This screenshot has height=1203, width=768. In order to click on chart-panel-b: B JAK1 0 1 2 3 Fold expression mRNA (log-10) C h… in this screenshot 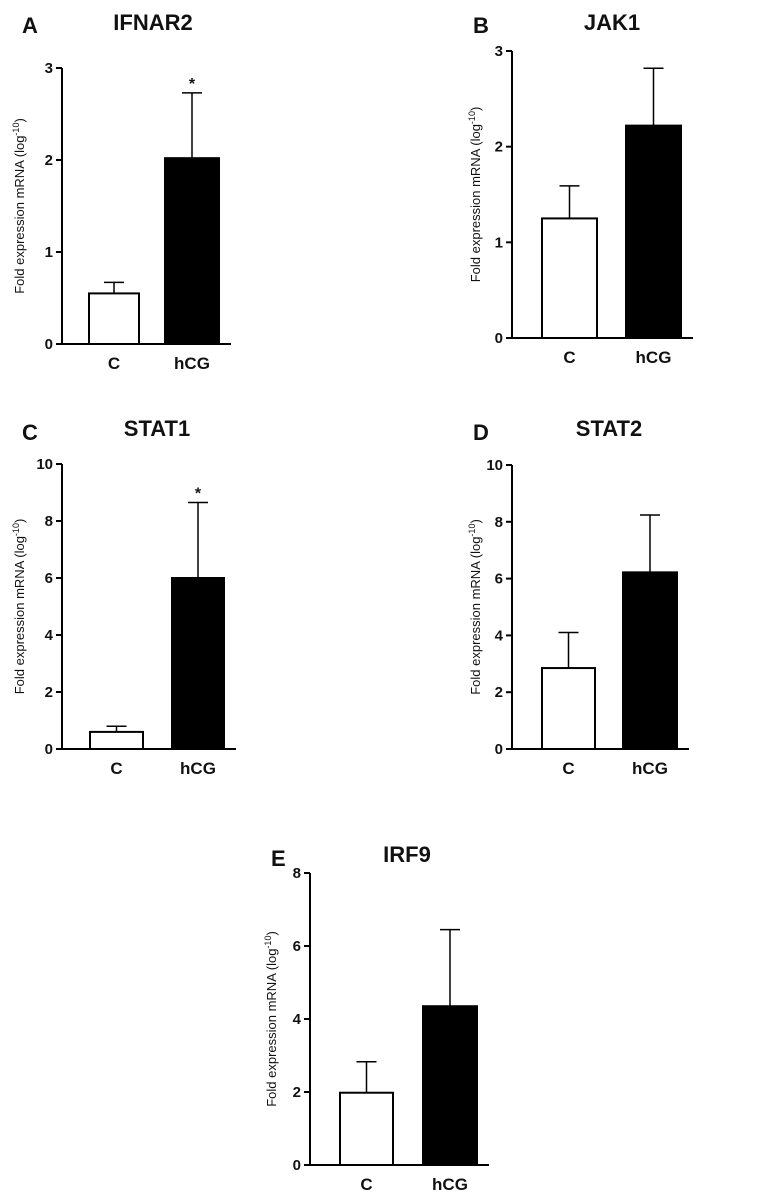, I will do `click(580, 188)`.